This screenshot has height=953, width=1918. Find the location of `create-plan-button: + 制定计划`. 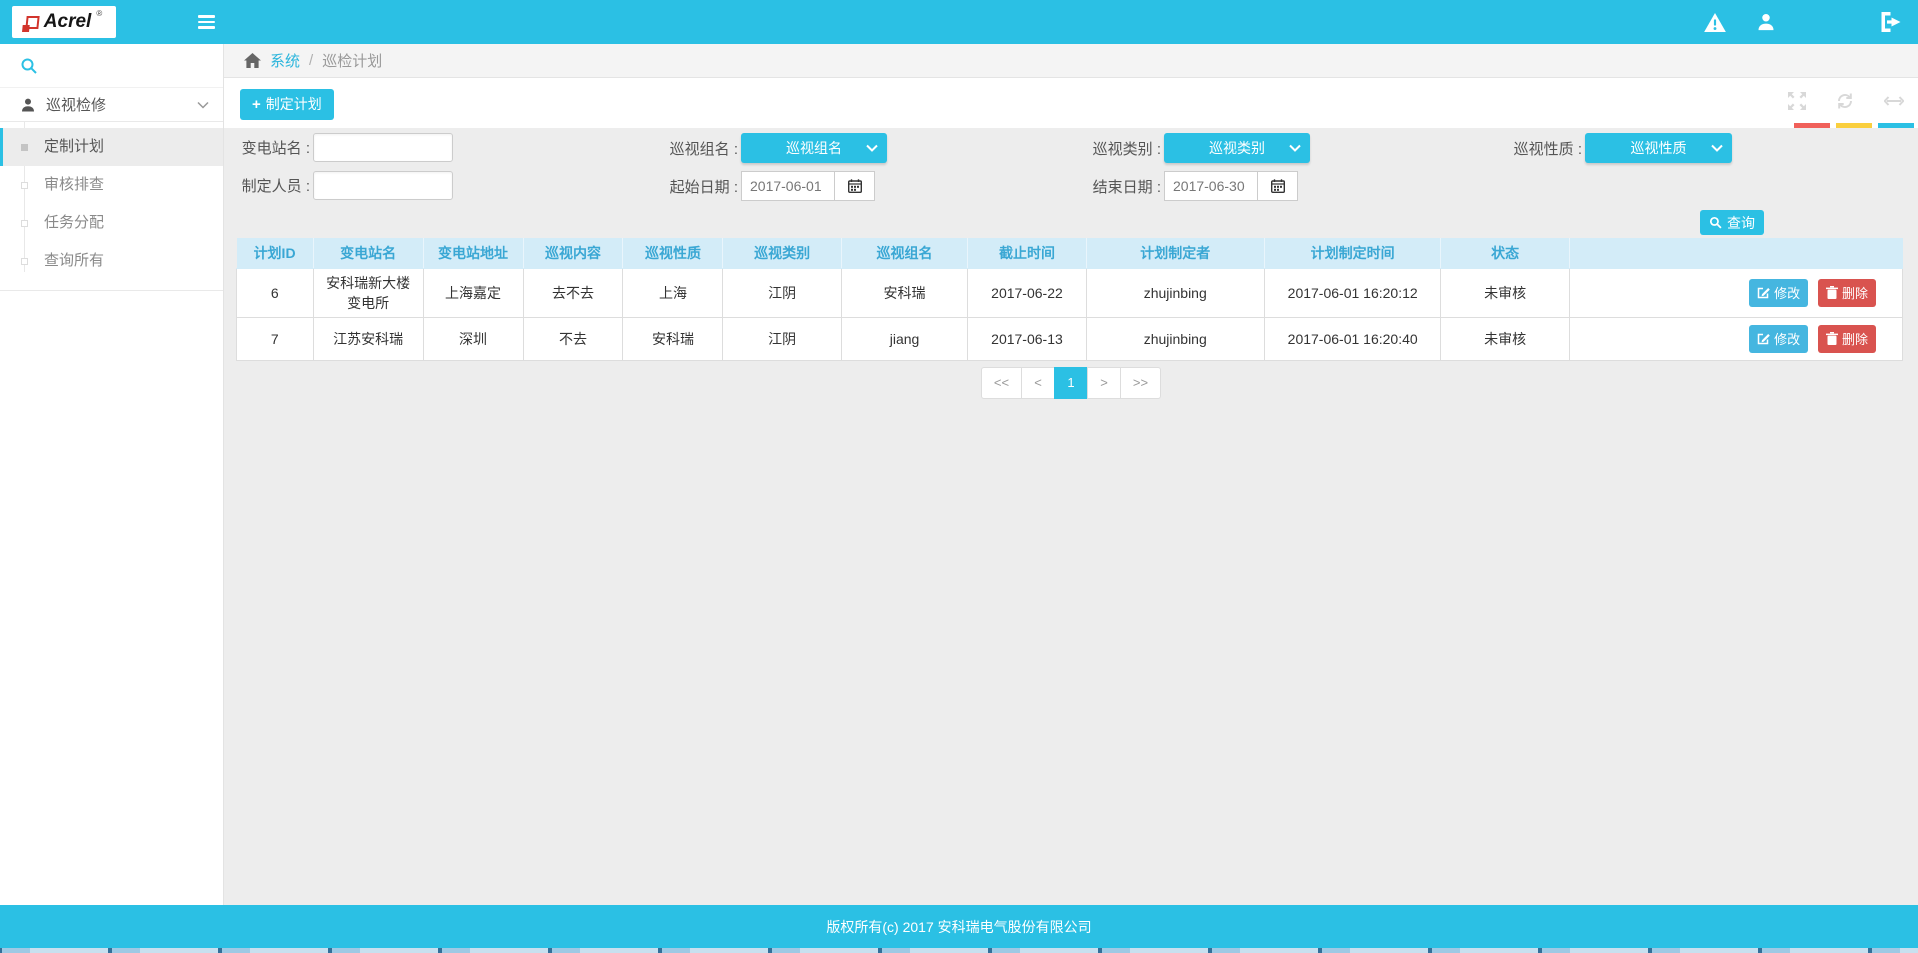

create-plan-button: + 制定计划 is located at coordinates (287, 104).